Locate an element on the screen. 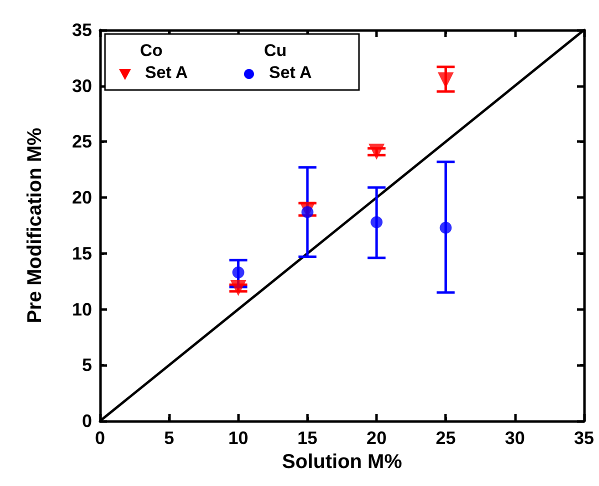  y-tick-label: 5 is located at coordinates (87, 365).